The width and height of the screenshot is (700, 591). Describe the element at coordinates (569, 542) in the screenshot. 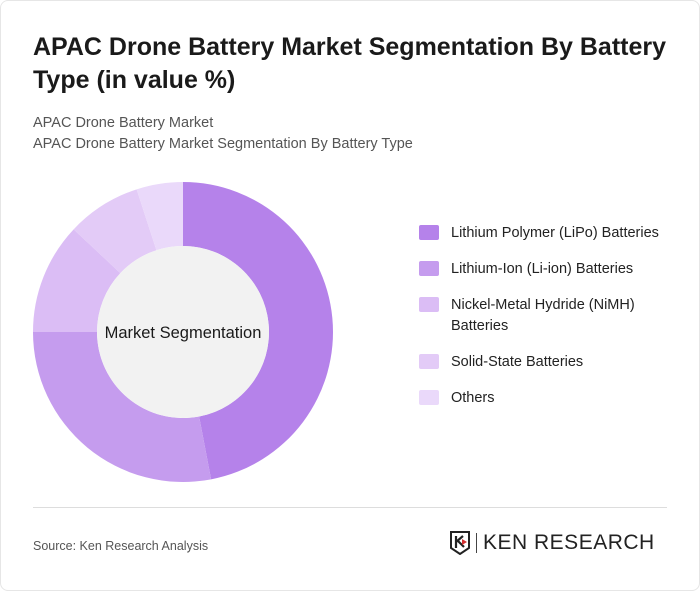

I see `logo-text: KEN RESEARCH` at that location.